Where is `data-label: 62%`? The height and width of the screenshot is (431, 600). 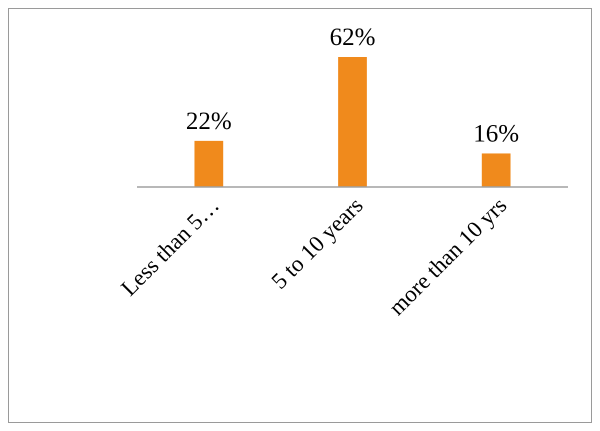
data-label: 62% is located at coordinates (353, 37).